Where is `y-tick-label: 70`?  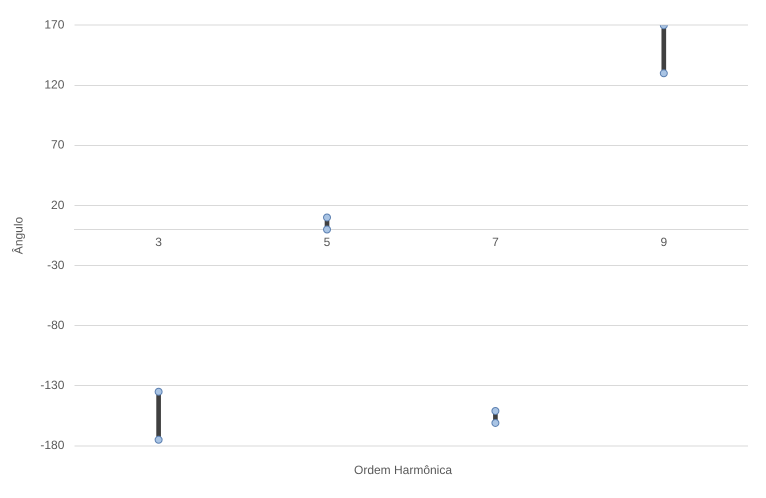 y-tick-label: 70 is located at coordinates (58, 145).